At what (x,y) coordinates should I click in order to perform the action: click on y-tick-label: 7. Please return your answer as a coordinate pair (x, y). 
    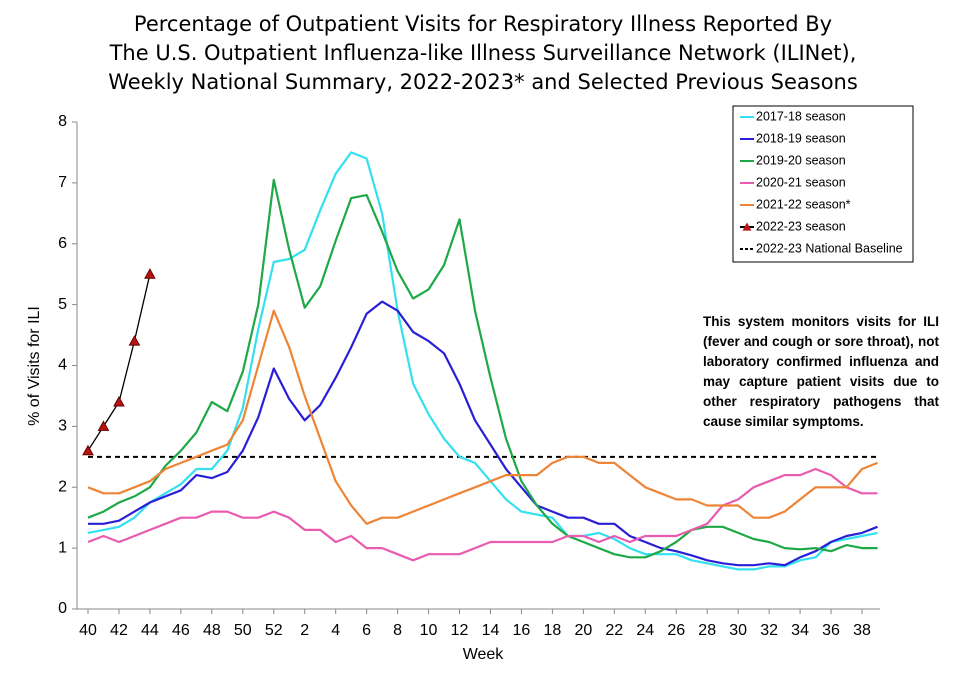
    Looking at the image, I should click on (62, 182).